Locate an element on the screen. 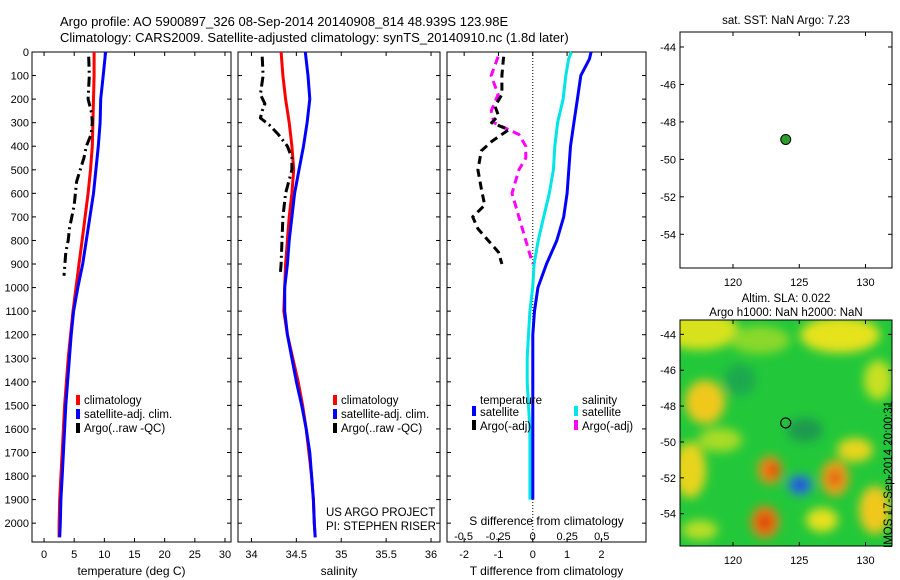 The image size is (900, 580). sst-map-y-tick-label: -52 is located at coordinates (668, 198).